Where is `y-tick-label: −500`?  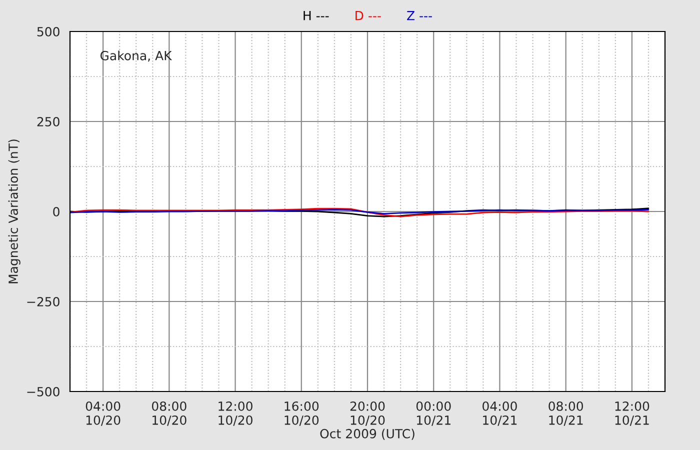 y-tick-label: −500 is located at coordinates (43, 391).